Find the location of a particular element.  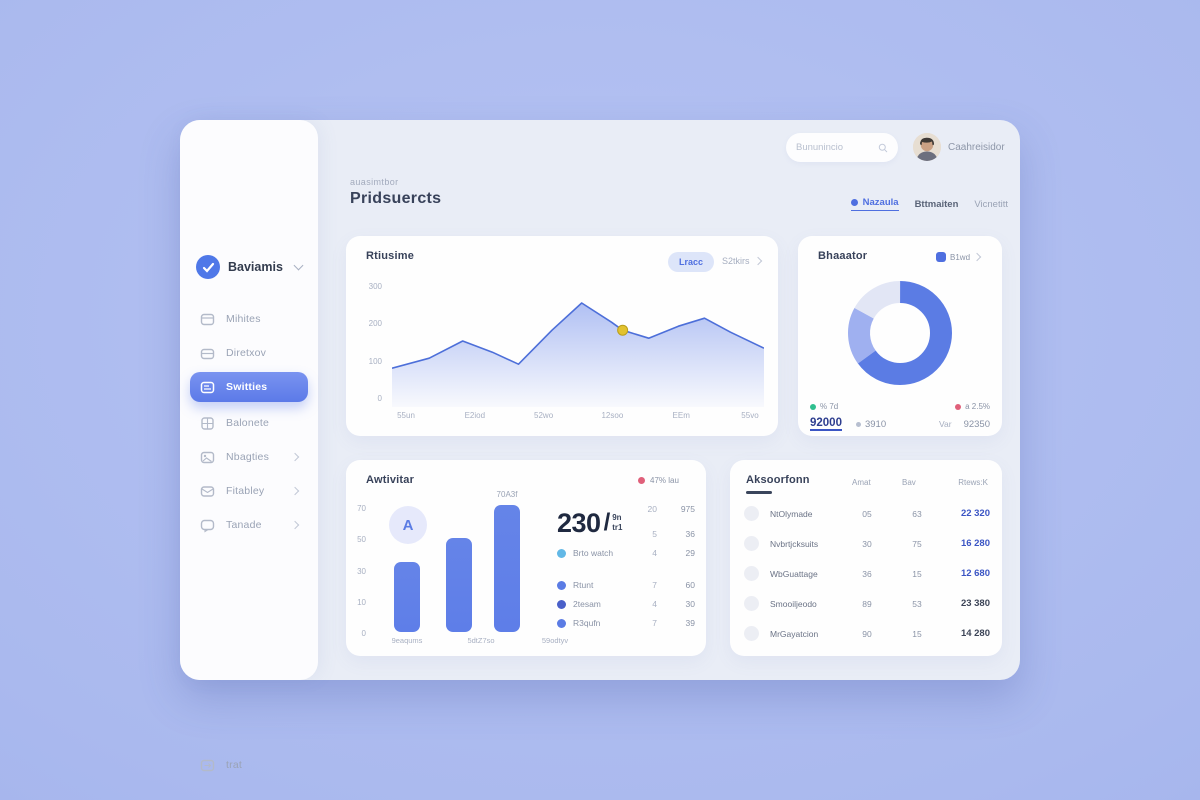

activity-avatar-badge: A is located at coordinates (408, 525).